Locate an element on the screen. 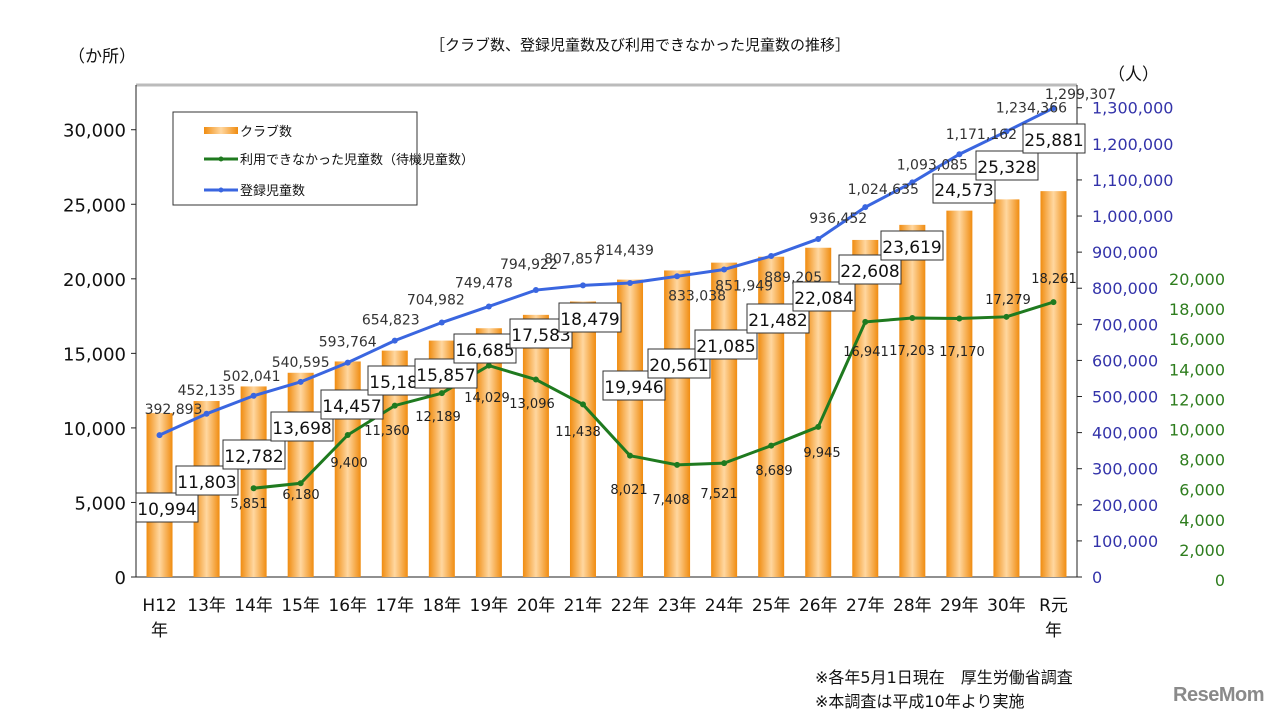  right-blue-tick-label: 700,000 is located at coordinates (1125, 324).